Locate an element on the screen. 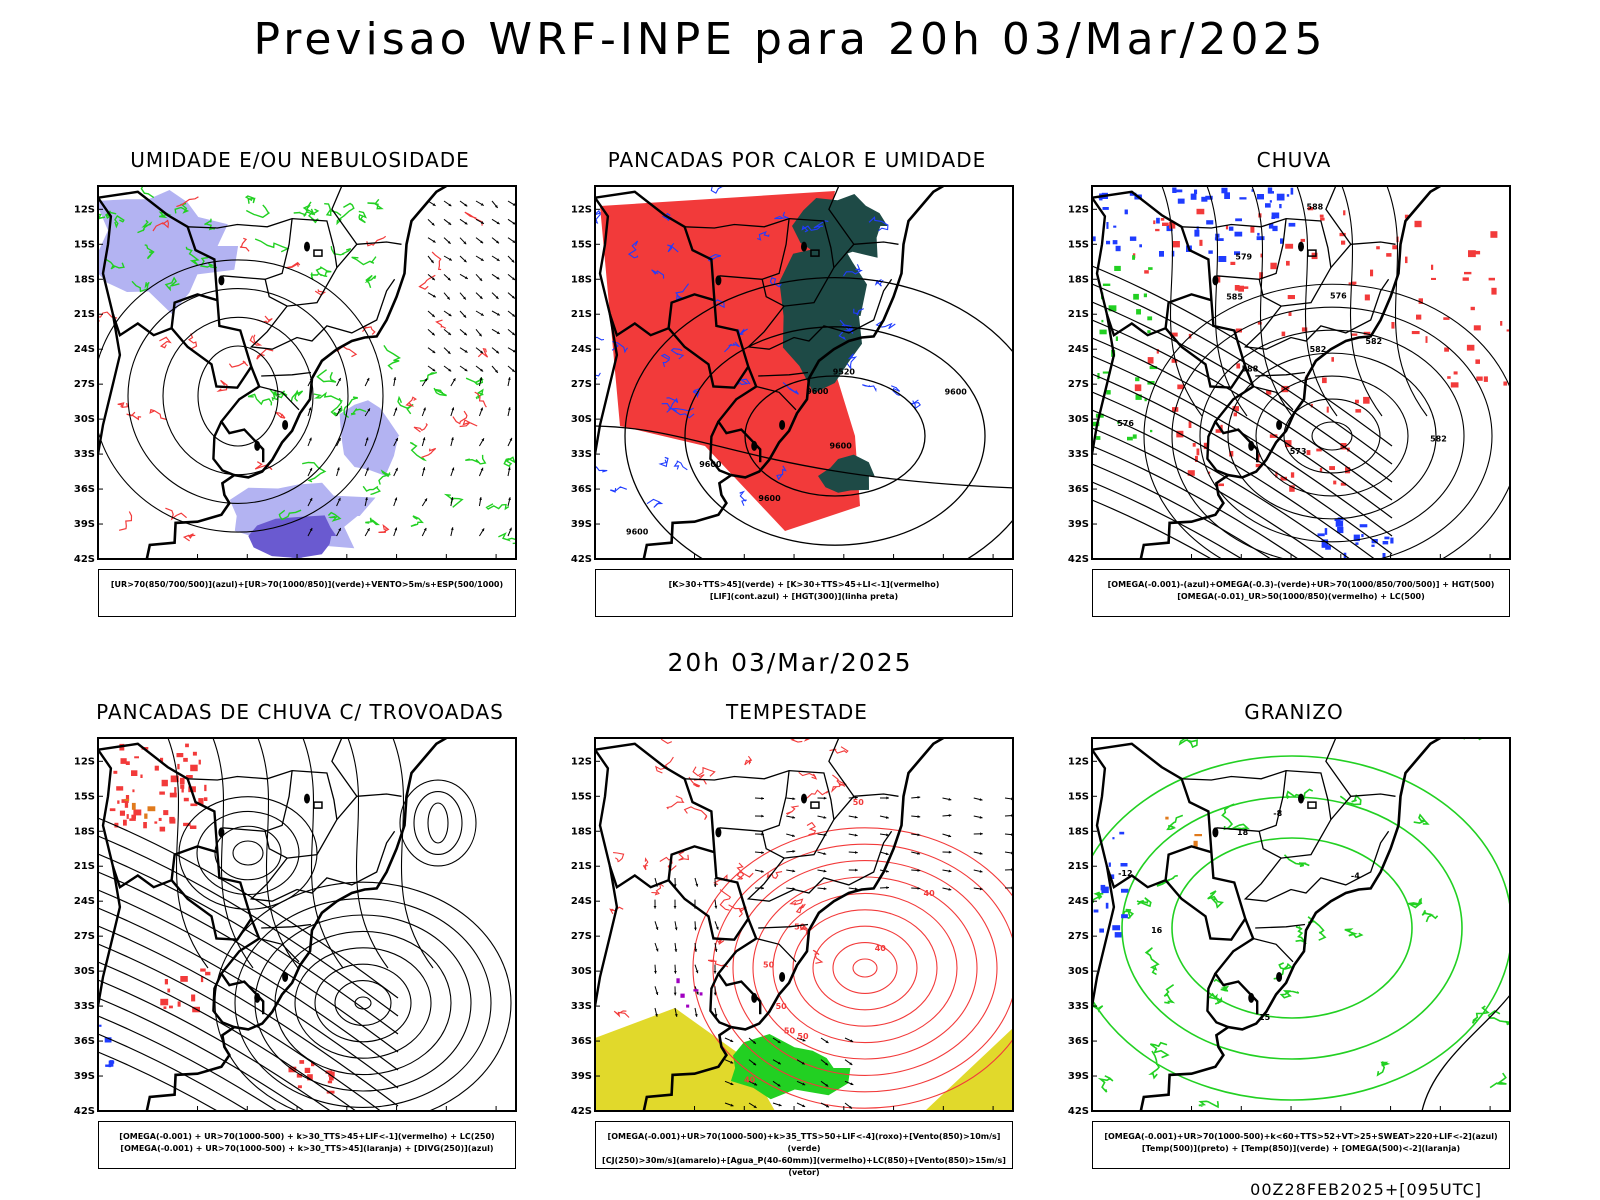  plot-frame is located at coordinates (804, 924).